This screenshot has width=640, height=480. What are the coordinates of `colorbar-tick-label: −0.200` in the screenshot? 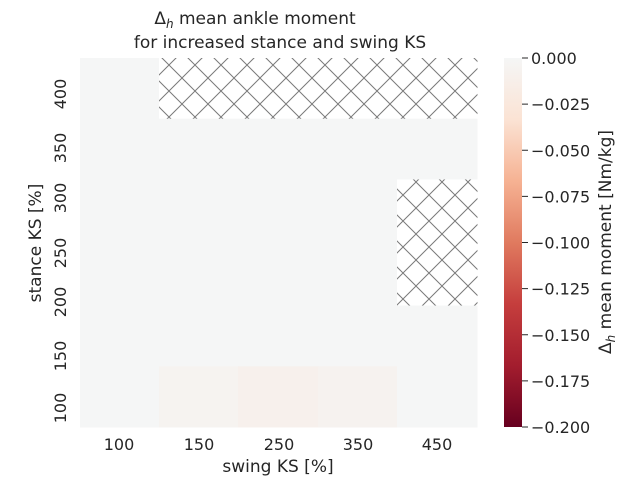 It's located at (560, 427).